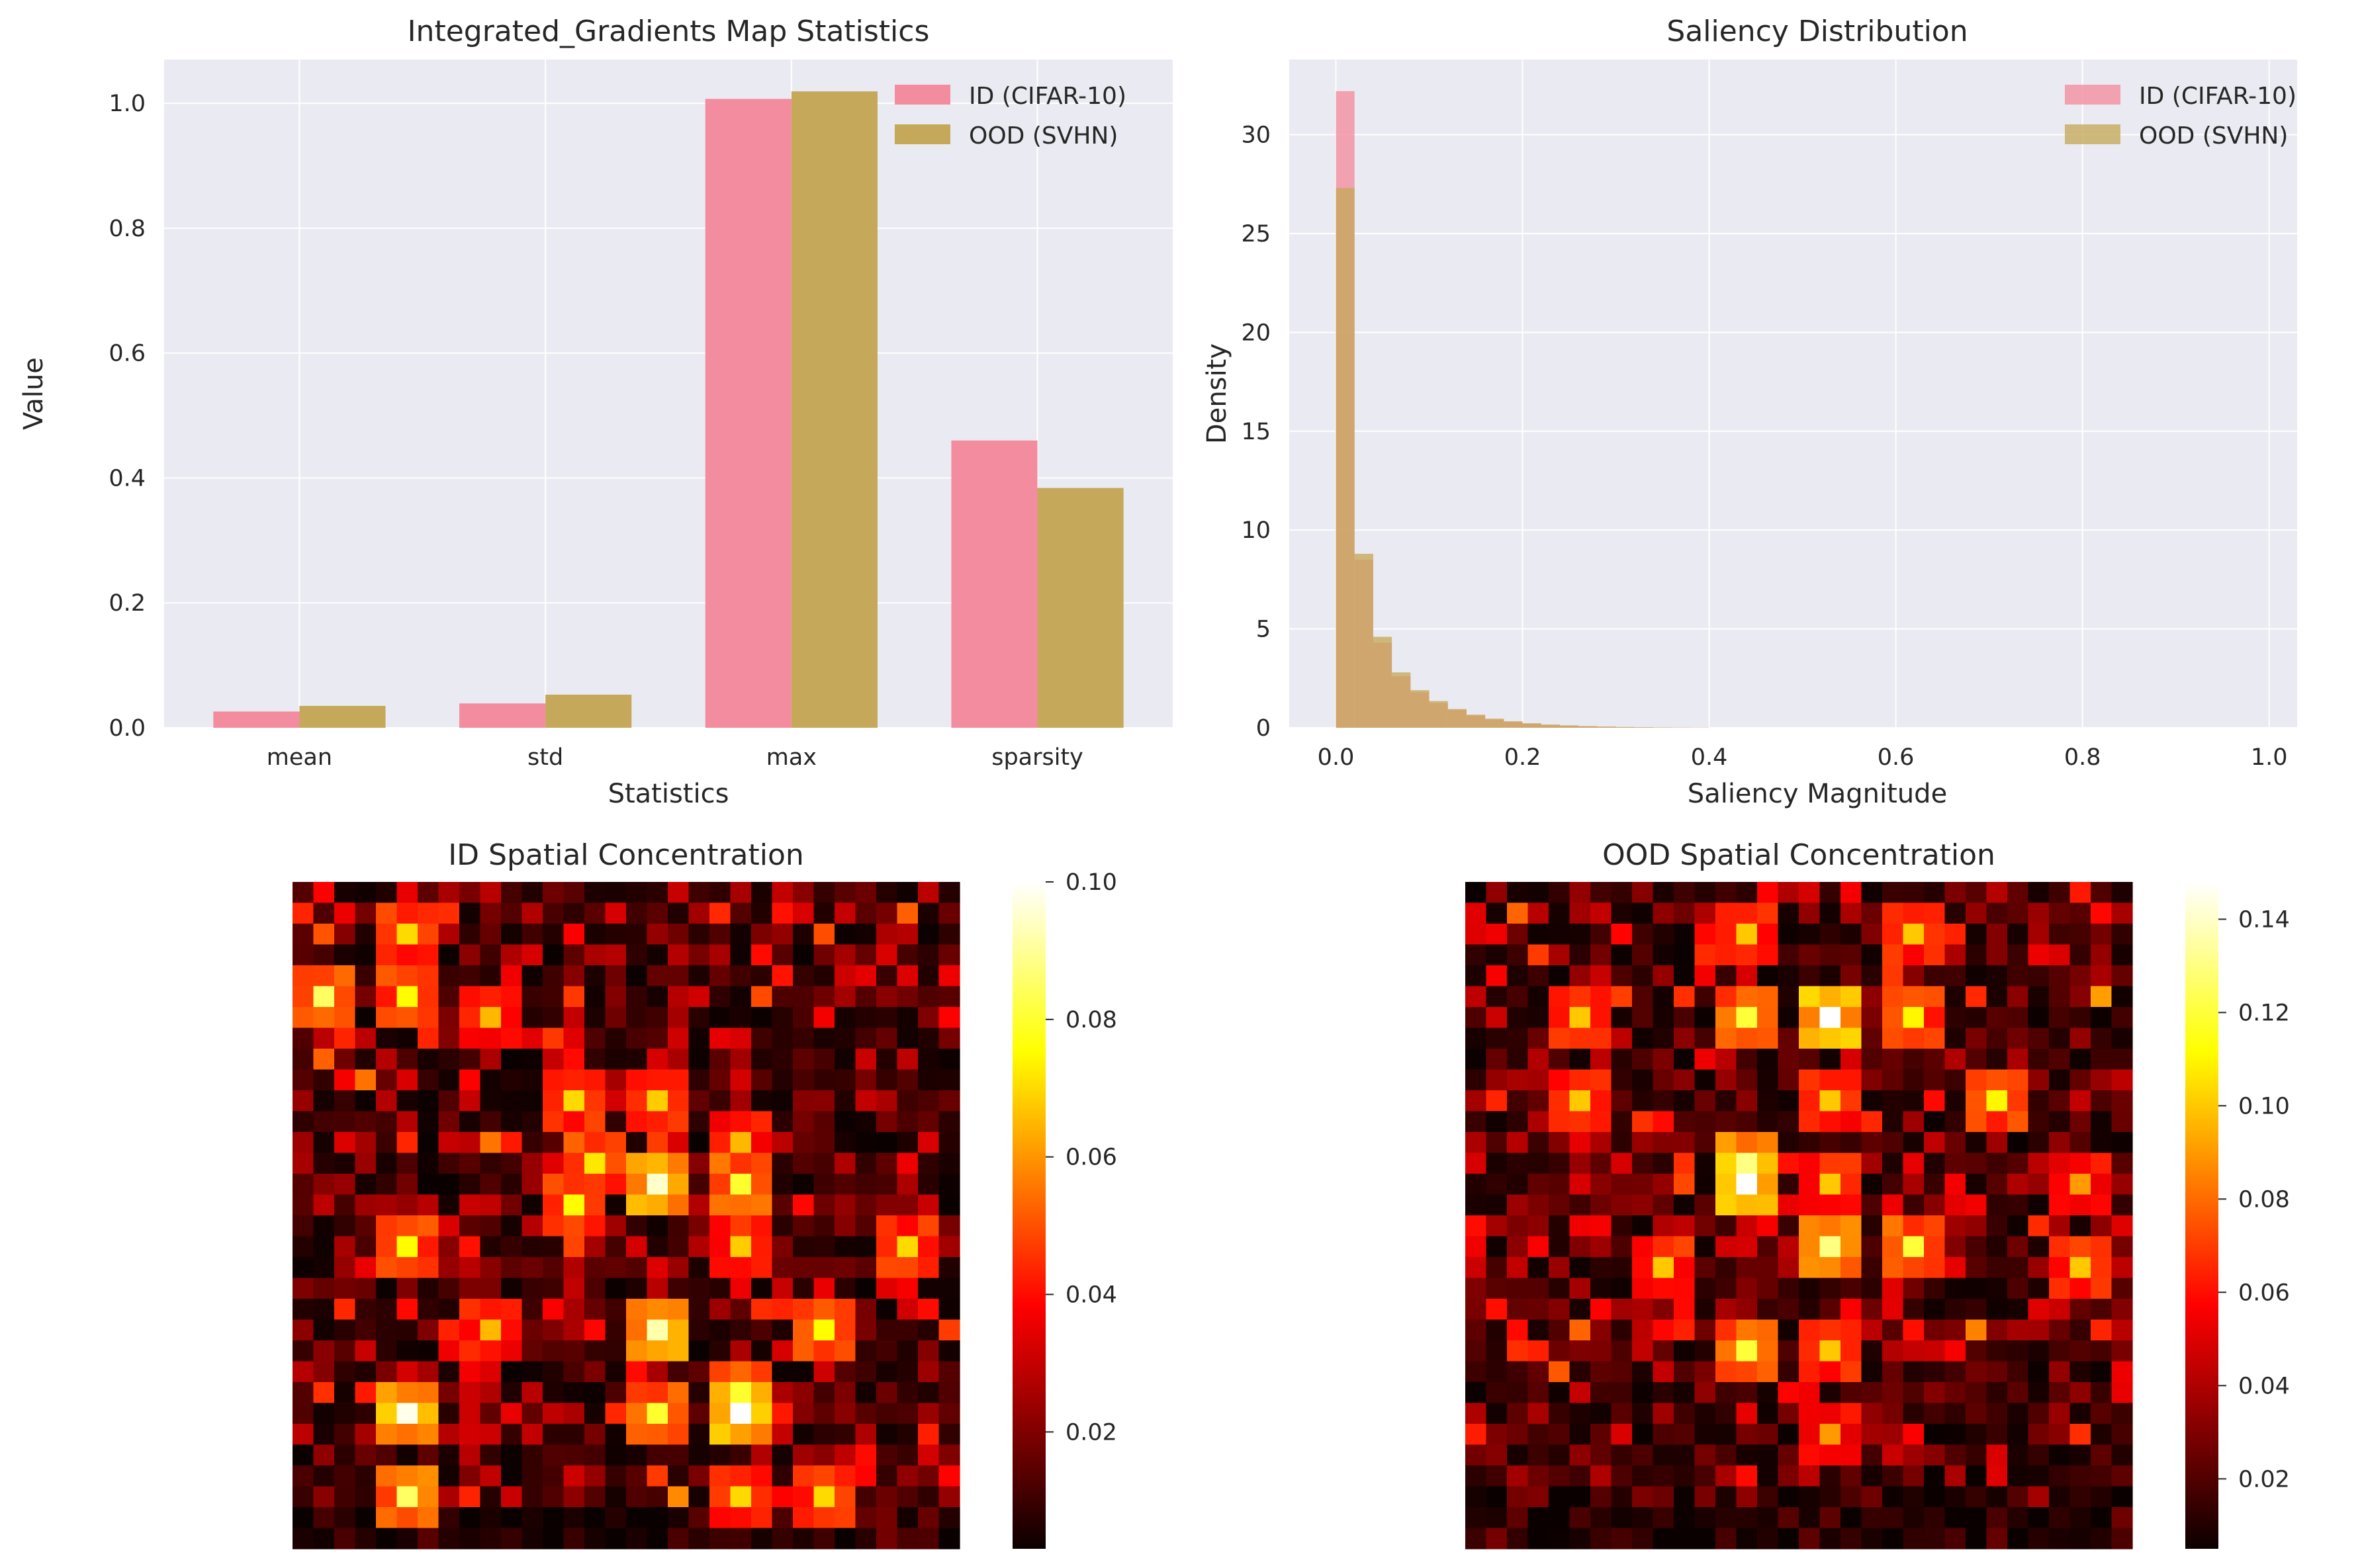 This screenshot has height=1568, width=2362. What do you see at coordinates (2237, 1216) in the screenshot?
I see `ood-heatmap-colorbar: 0.020.040.060.080.100.120.14` at bounding box center [2237, 1216].